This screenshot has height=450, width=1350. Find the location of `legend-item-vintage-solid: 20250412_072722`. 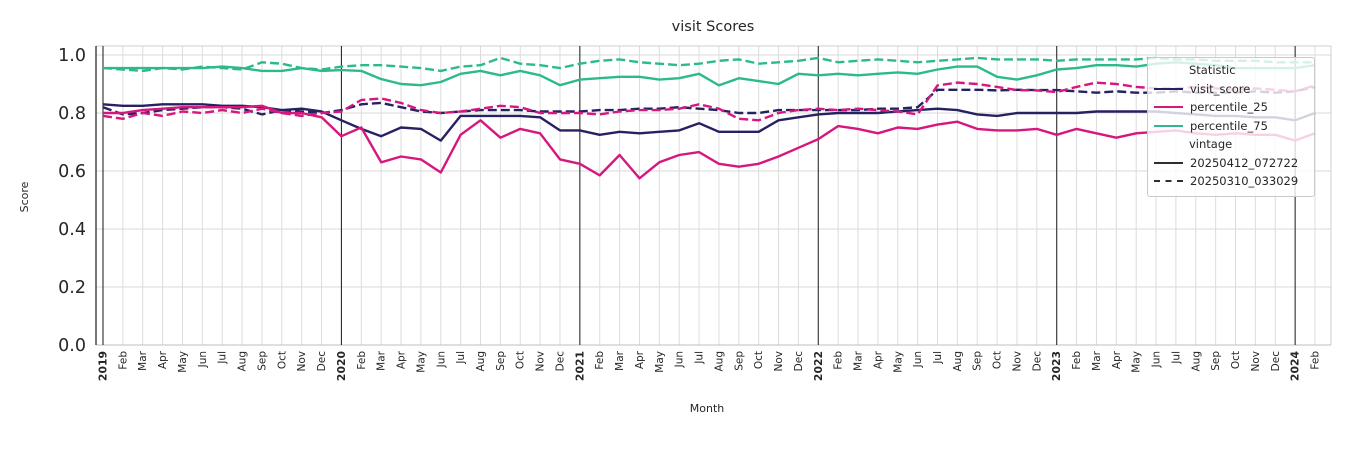

legend-item-vintage-solid: 20250412_072722 is located at coordinates (1231, 163).